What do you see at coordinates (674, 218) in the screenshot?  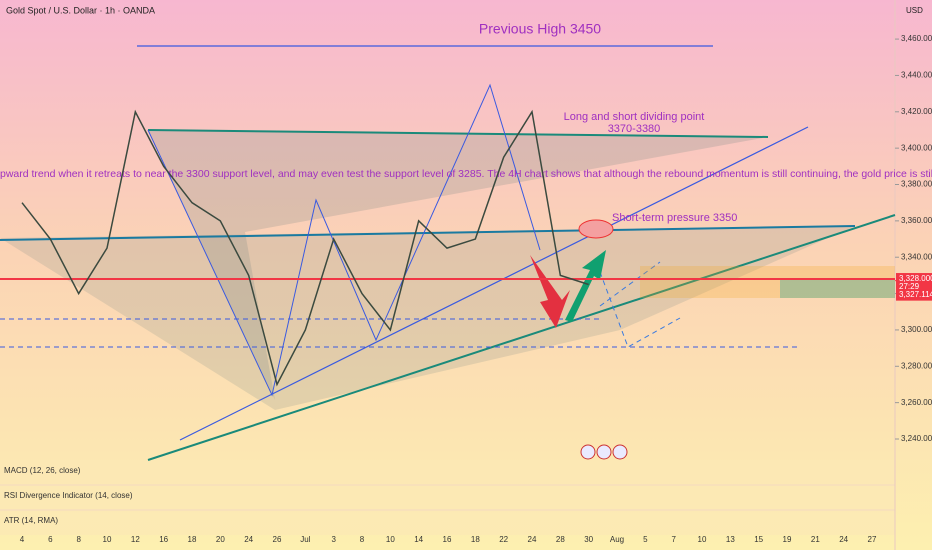 I see `annotation: Short-term pressure 3350` at bounding box center [674, 218].